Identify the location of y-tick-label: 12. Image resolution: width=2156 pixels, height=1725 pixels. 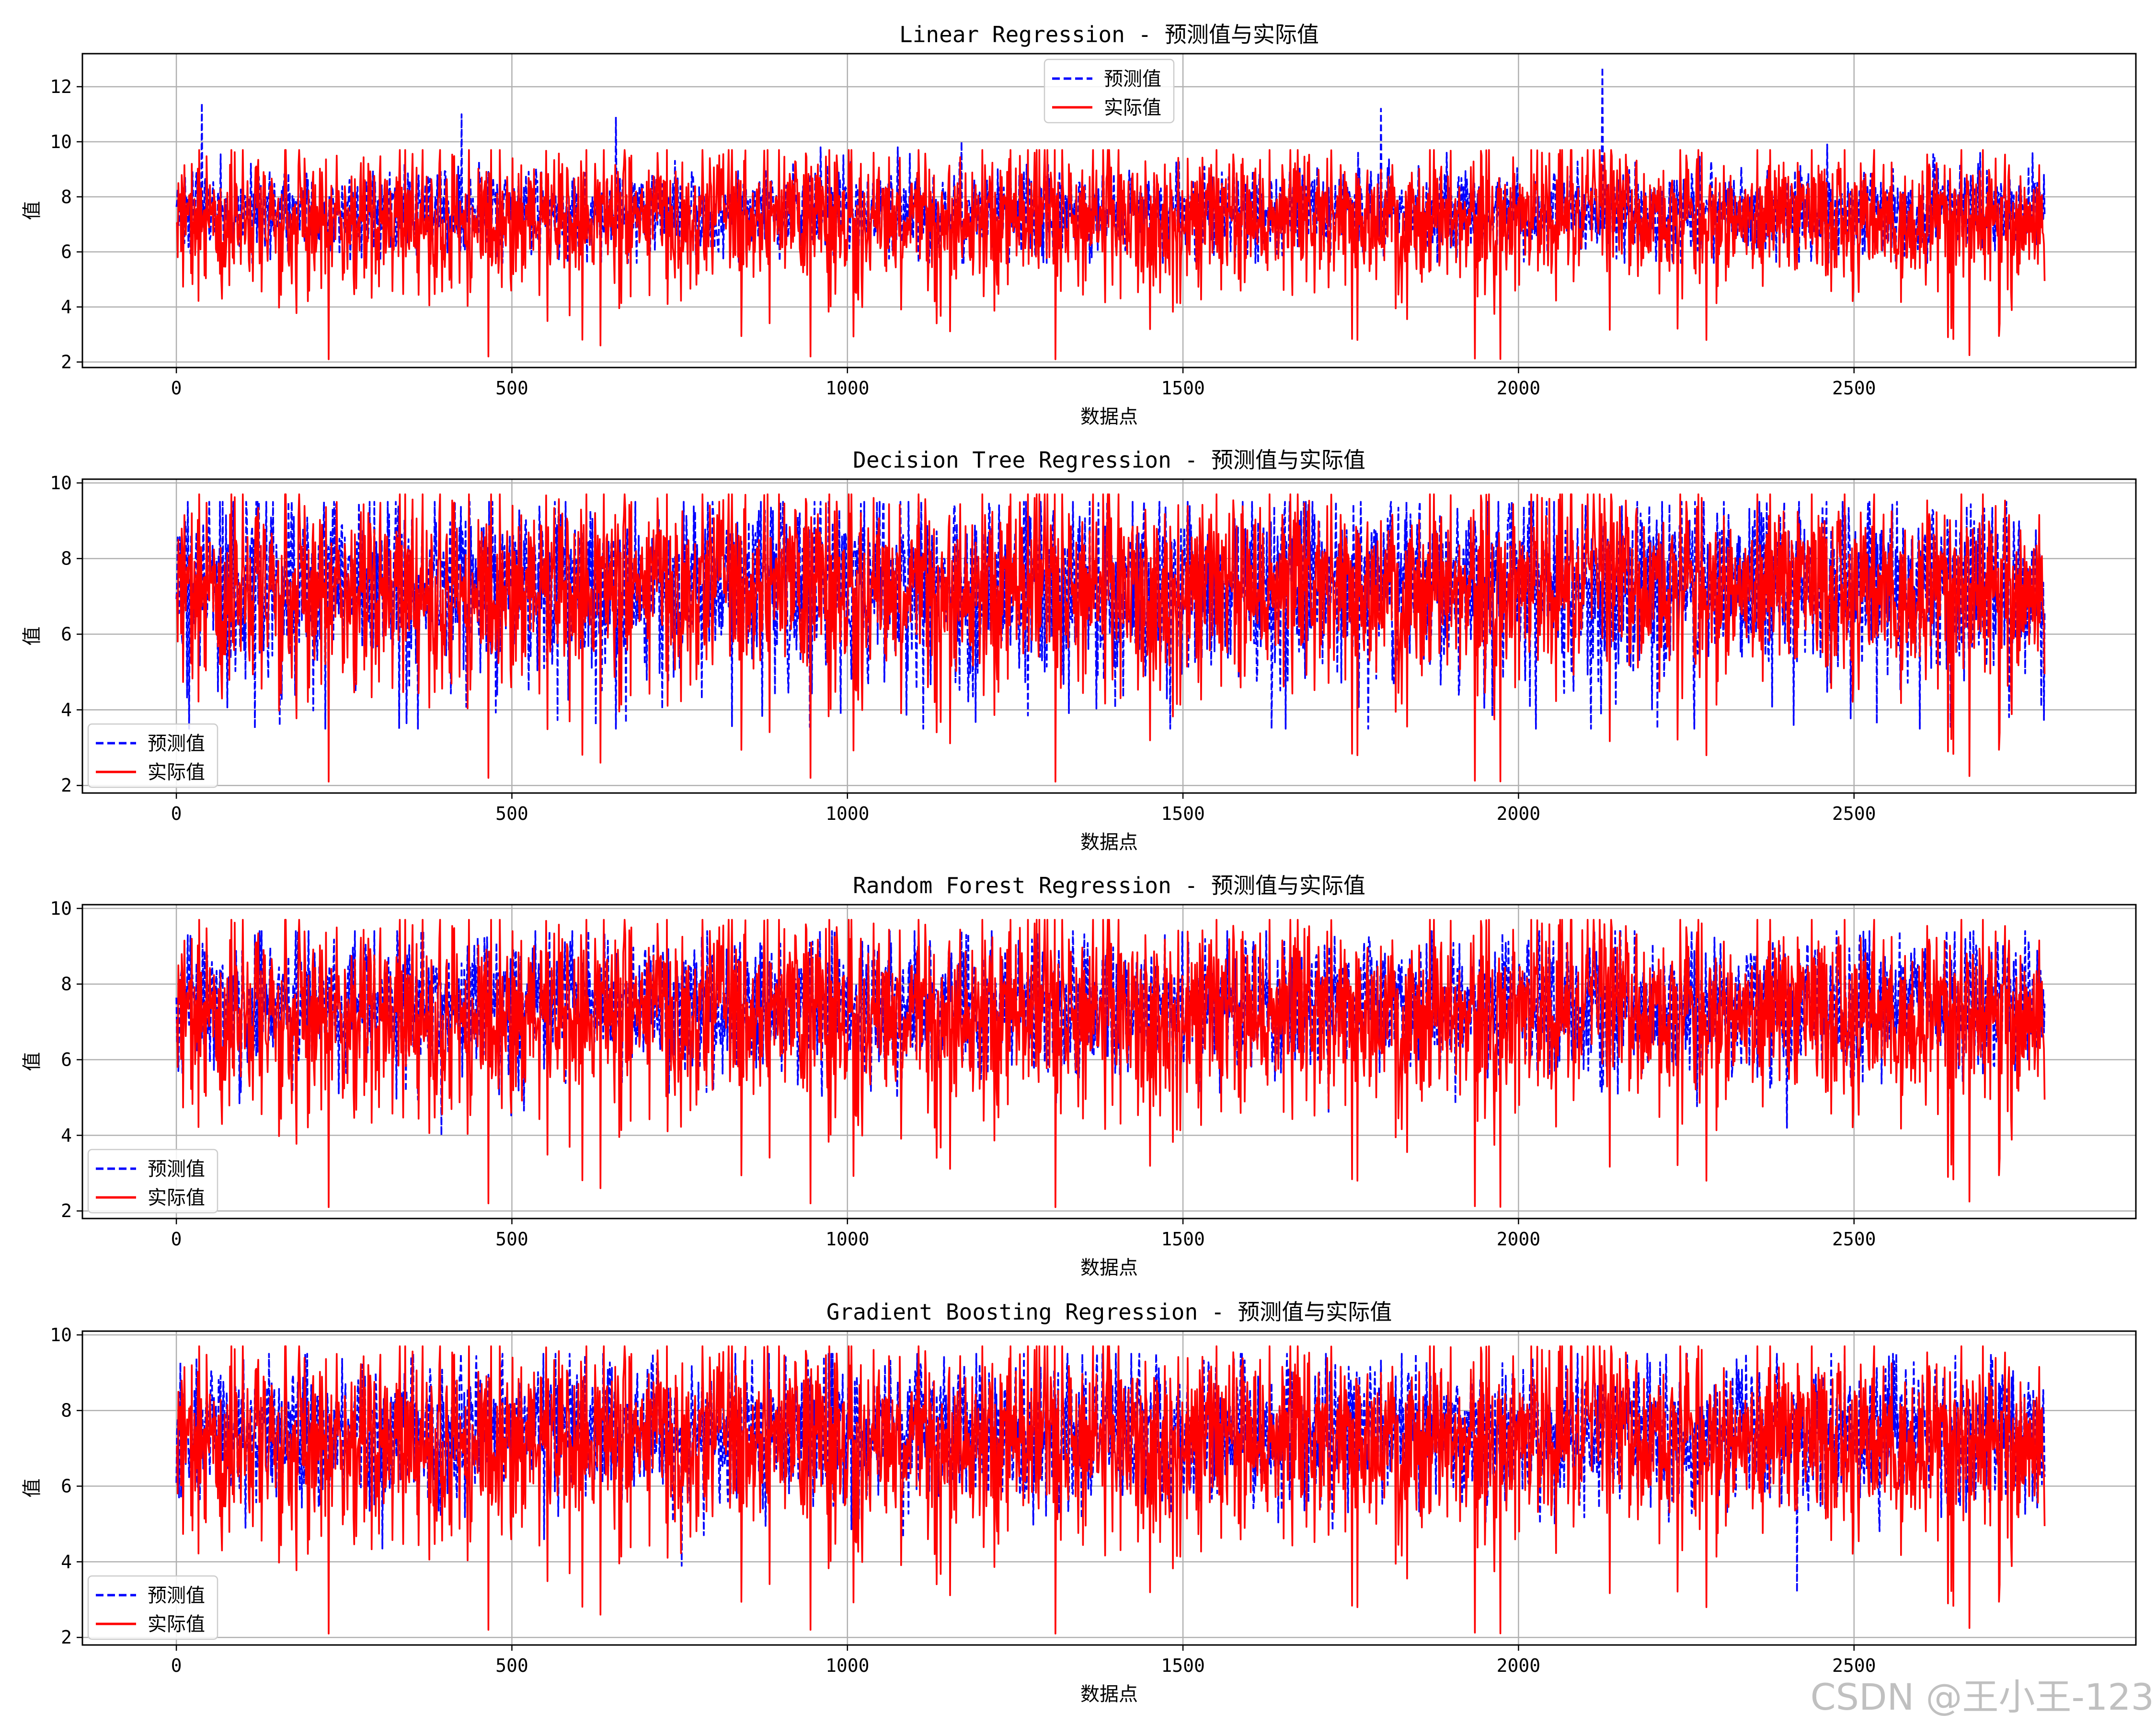
(61, 86).